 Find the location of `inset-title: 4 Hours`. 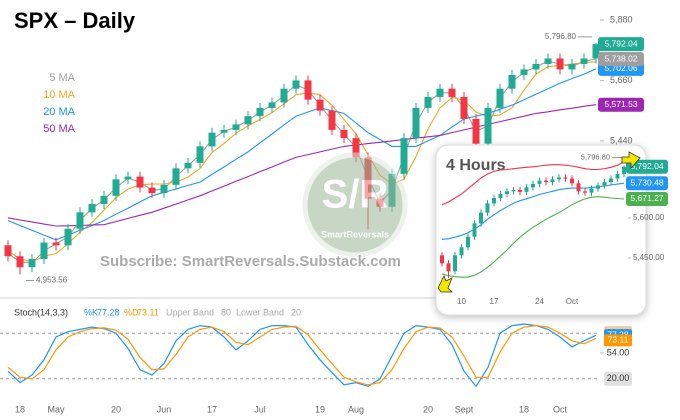

inset-title: 4 Hours is located at coordinates (476, 165).